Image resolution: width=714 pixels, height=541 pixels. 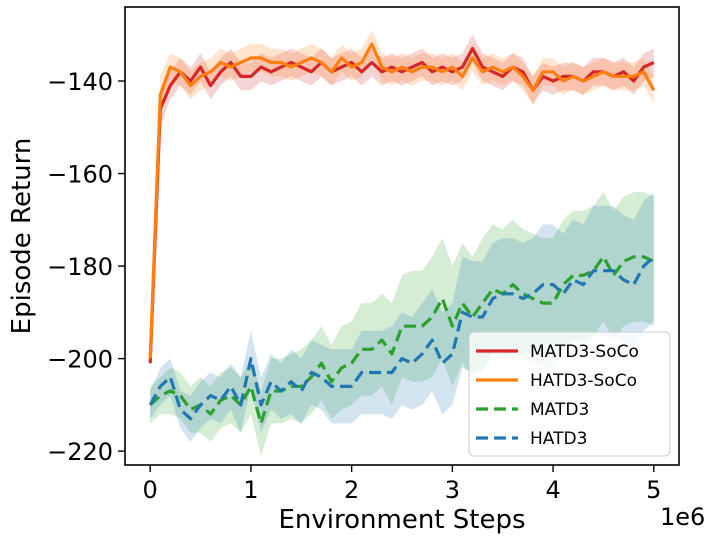 I want to click on y-tick-label: −200, so click(x=80, y=360).